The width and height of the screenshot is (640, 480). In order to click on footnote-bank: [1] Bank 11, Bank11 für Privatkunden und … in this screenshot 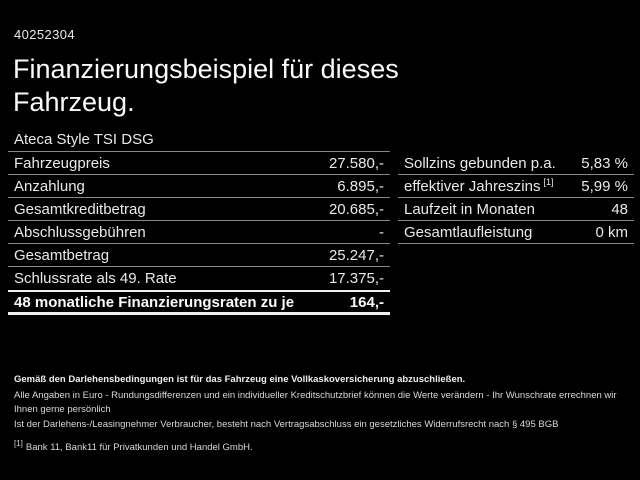, I will do `click(321, 446)`.